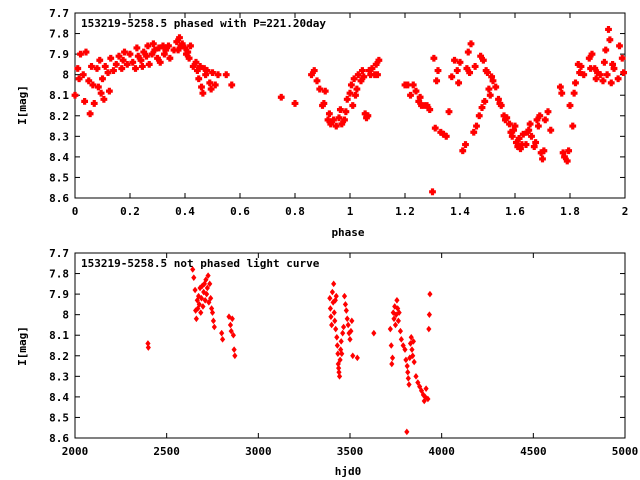  What do you see at coordinates (75, 211) in the screenshot?
I see `x-tick-label: 0` at bounding box center [75, 211].